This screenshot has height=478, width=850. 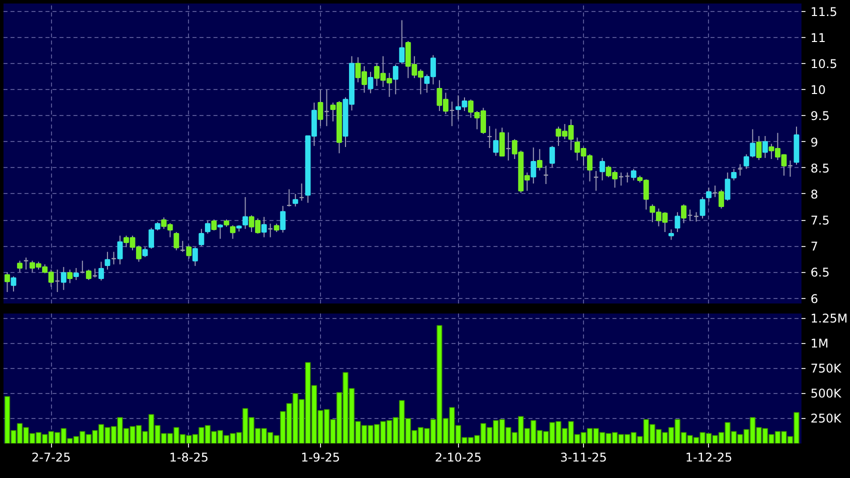 I want to click on y-tick-label: 10.5, so click(x=824, y=64).